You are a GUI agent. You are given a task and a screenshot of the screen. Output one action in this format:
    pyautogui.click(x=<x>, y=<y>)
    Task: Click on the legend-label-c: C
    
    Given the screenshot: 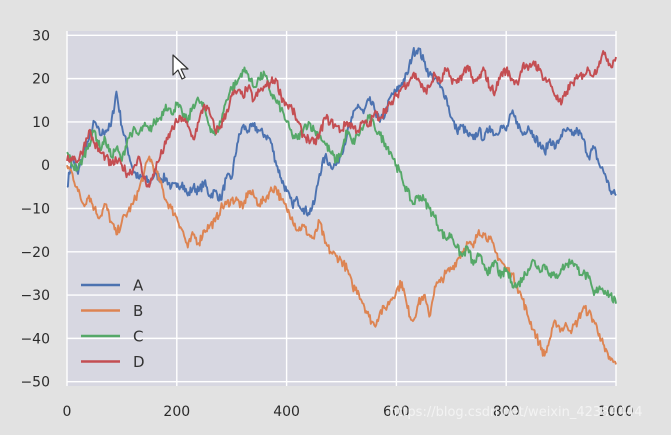 What is the action you would take?
    pyautogui.click(x=138, y=337)
    